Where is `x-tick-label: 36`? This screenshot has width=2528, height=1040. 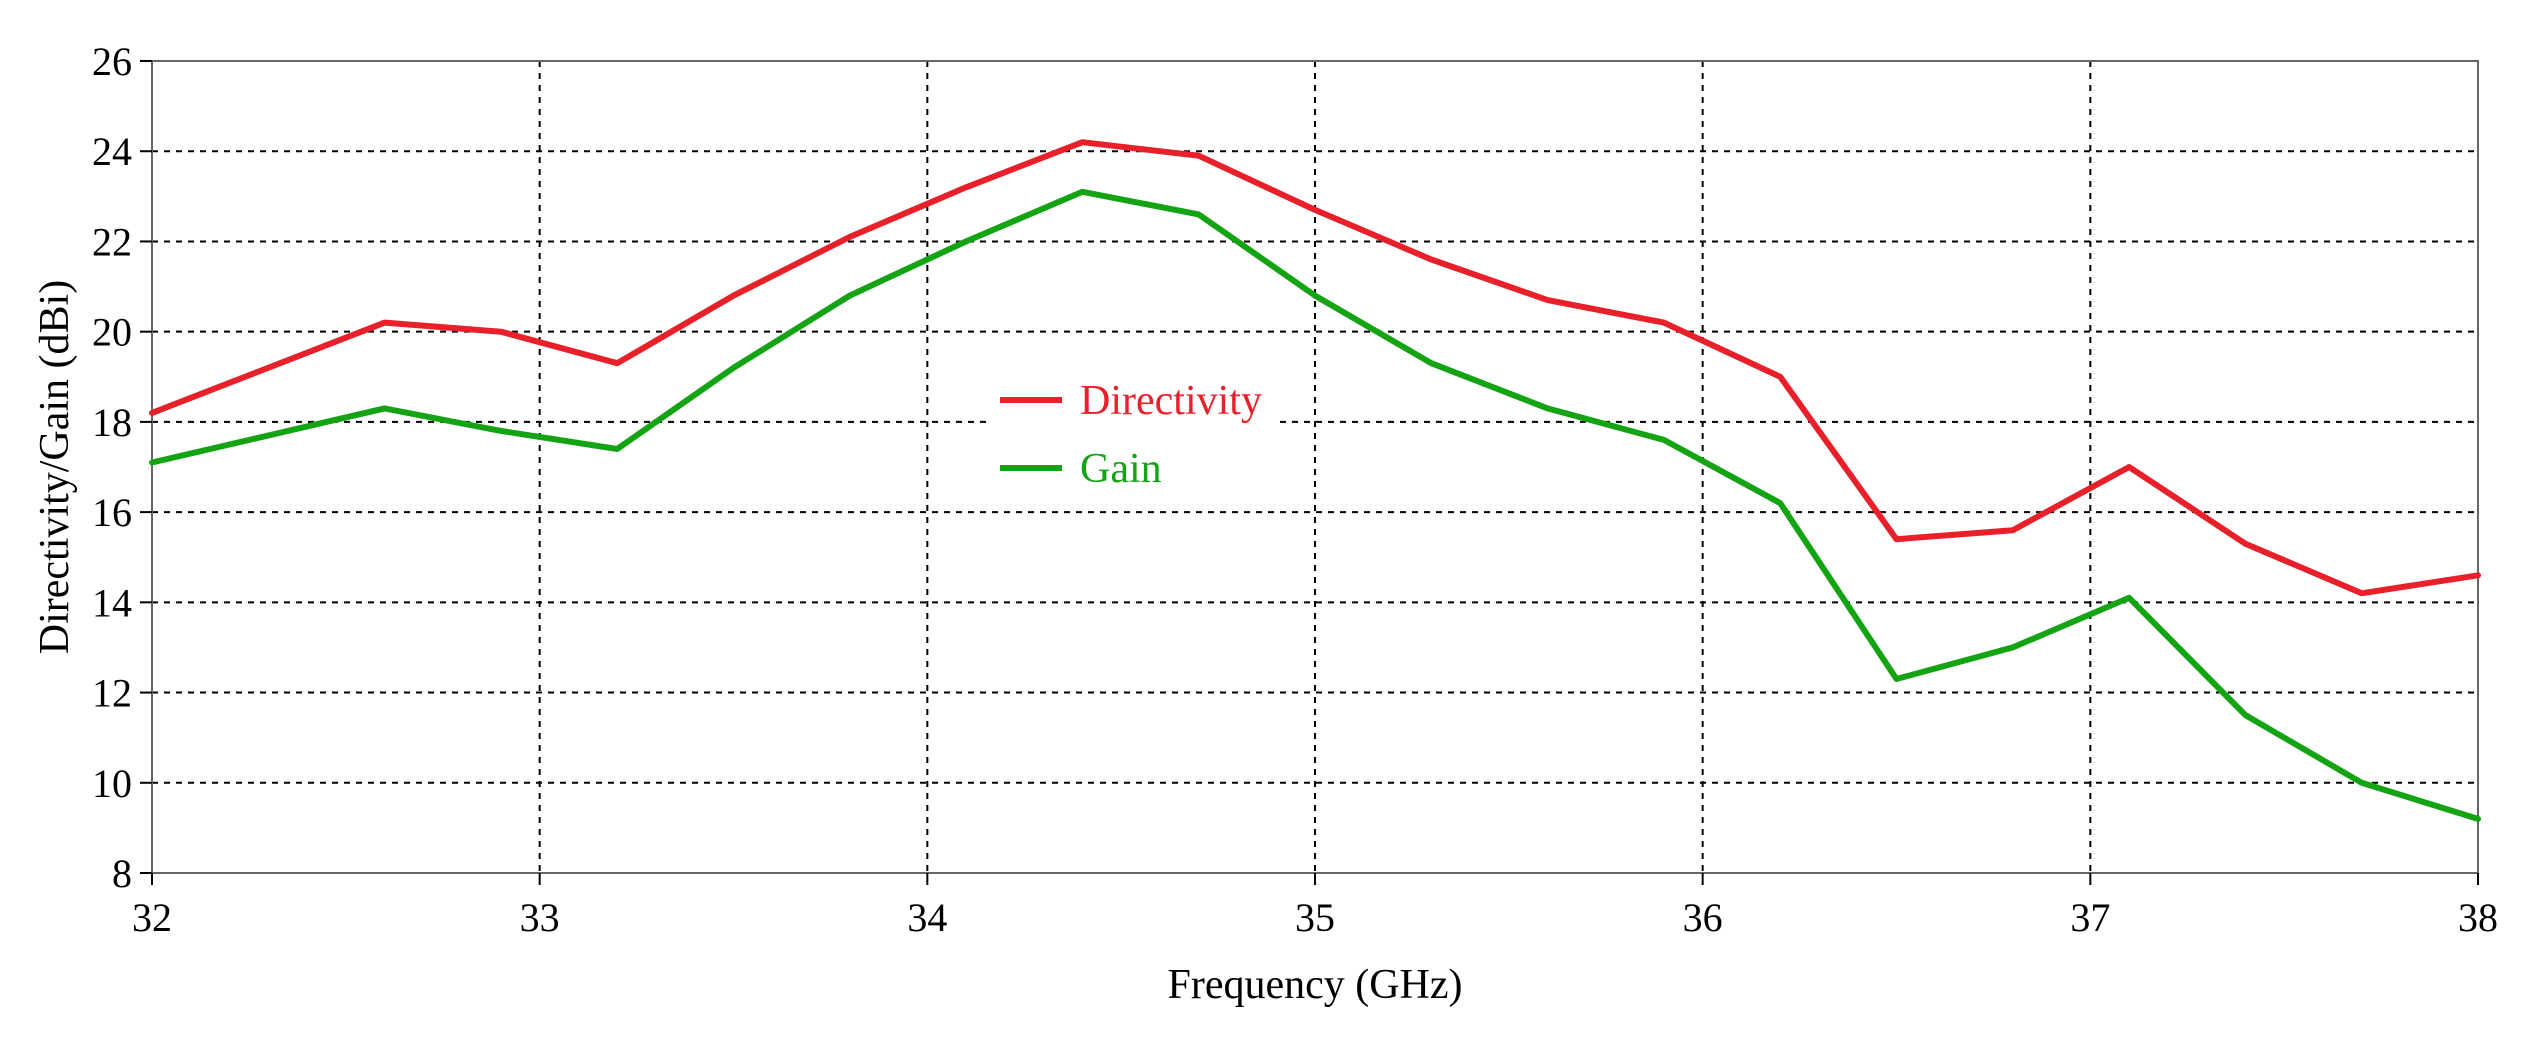
x-tick-label: 36 is located at coordinates (1703, 917).